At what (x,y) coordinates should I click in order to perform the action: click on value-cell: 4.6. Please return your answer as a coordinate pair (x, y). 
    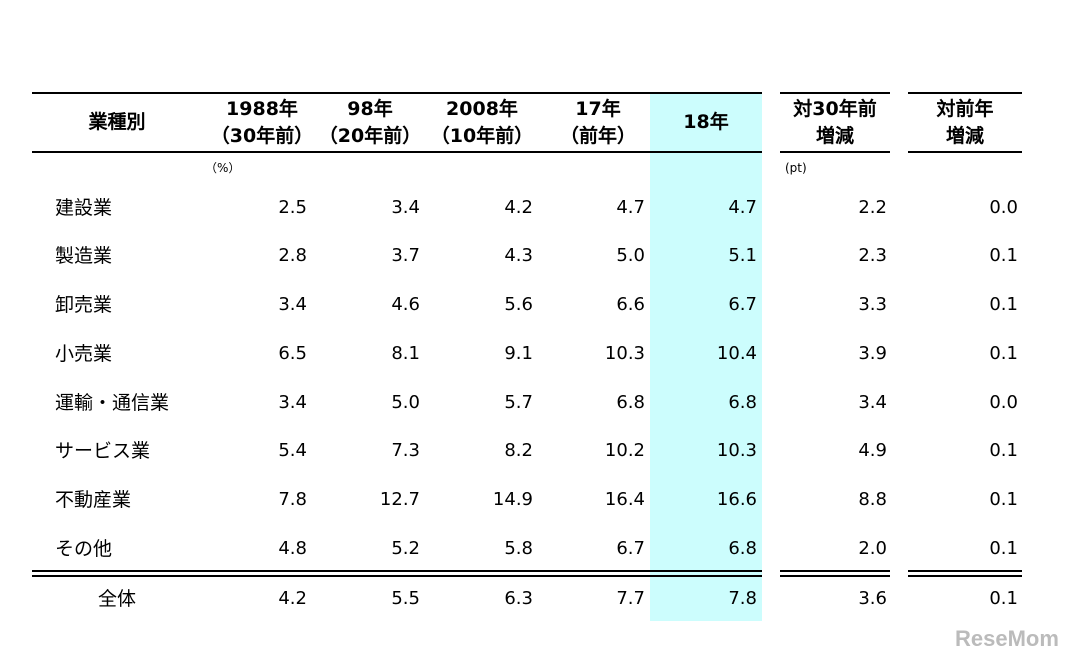
    Looking at the image, I should click on (405, 304).